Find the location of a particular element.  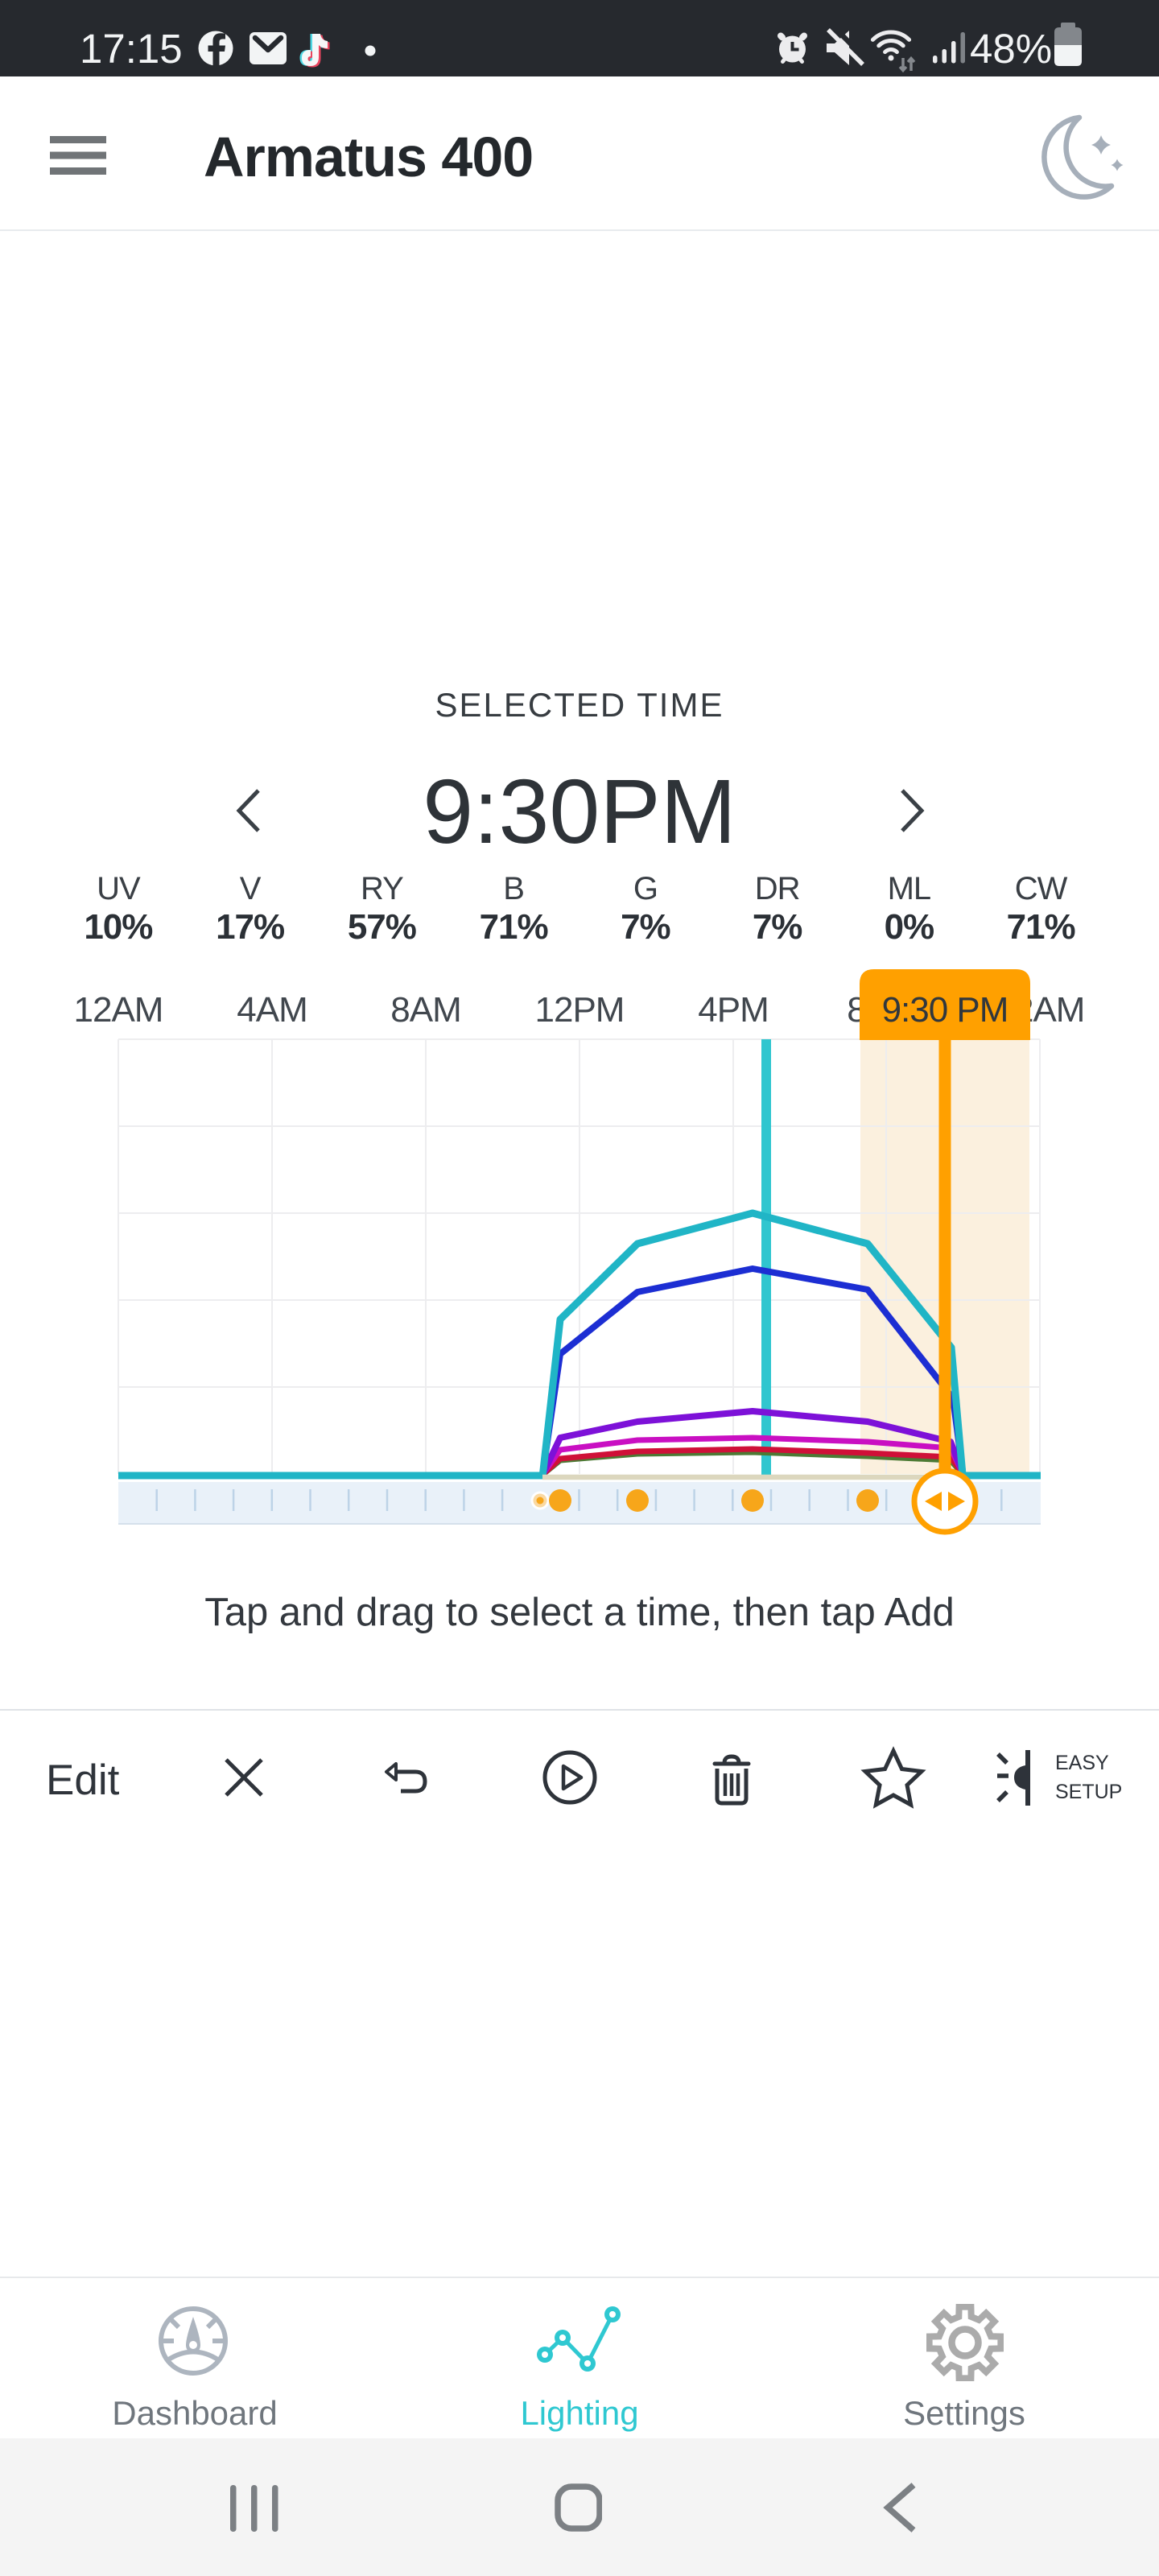

svg-text: 4PM is located at coordinates (733, 1010).